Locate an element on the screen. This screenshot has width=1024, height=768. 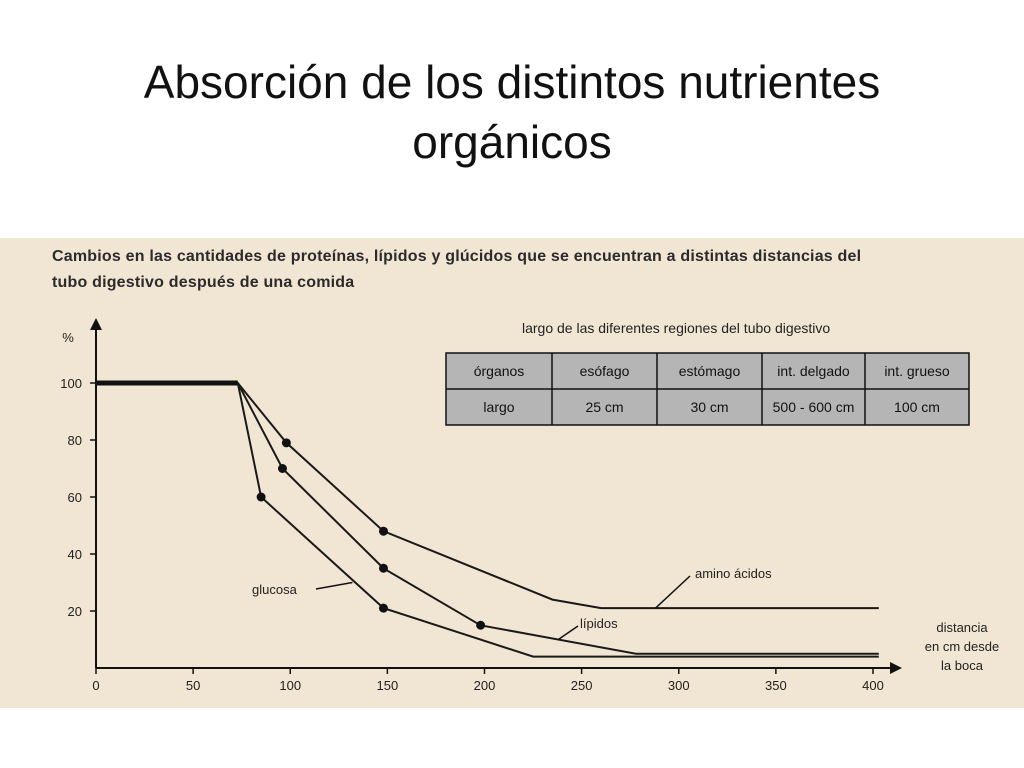
slide-title-line1: Absorción de los distintos nutrientes is located at coordinates (512, 82).